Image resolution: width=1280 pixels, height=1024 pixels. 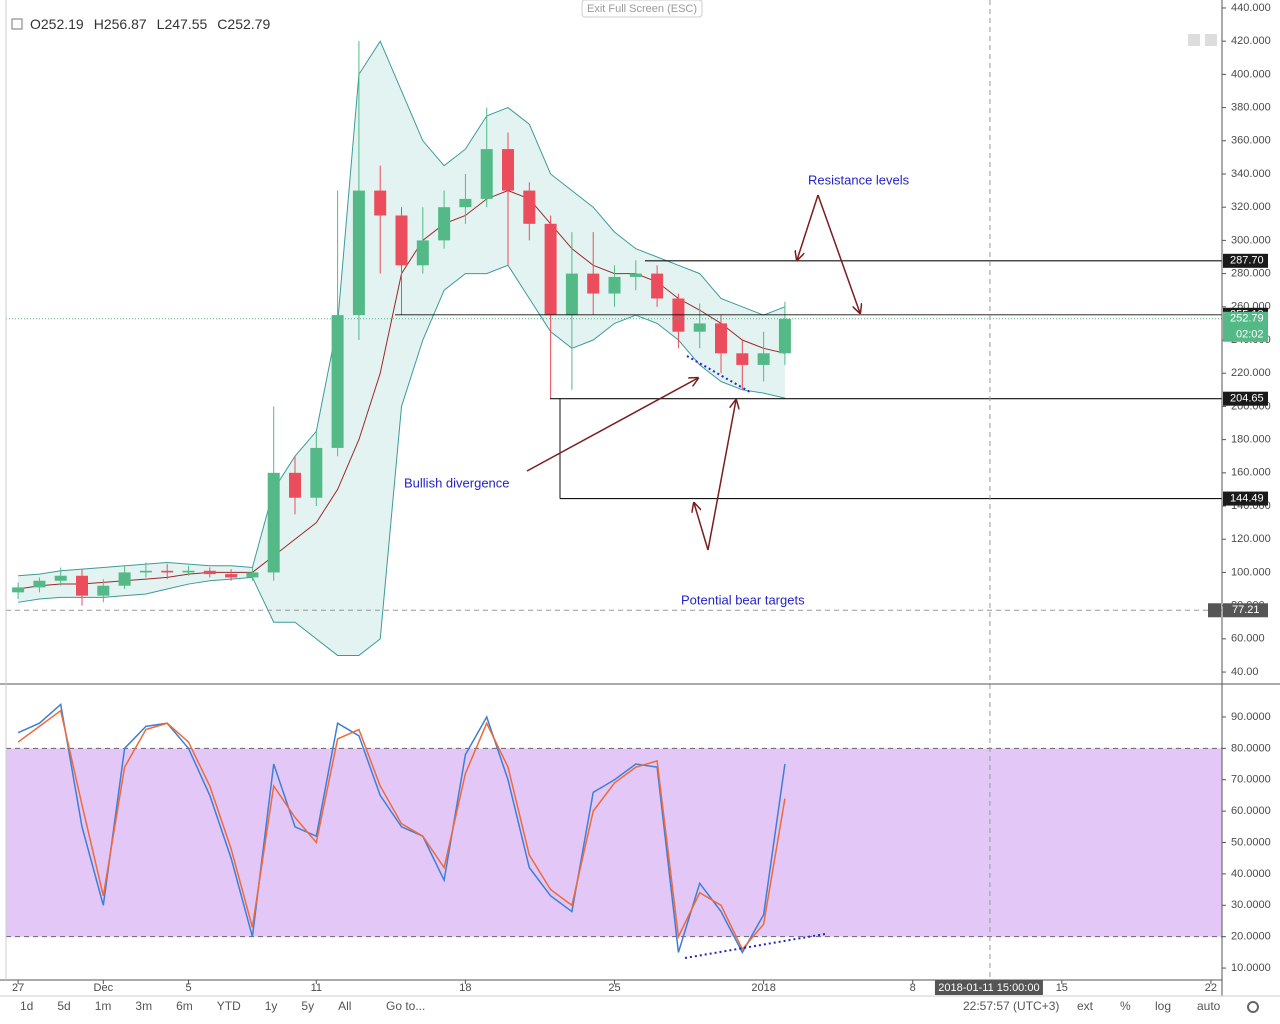 I want to click on x-tick-label: 15, so click(x=1062, y=988).